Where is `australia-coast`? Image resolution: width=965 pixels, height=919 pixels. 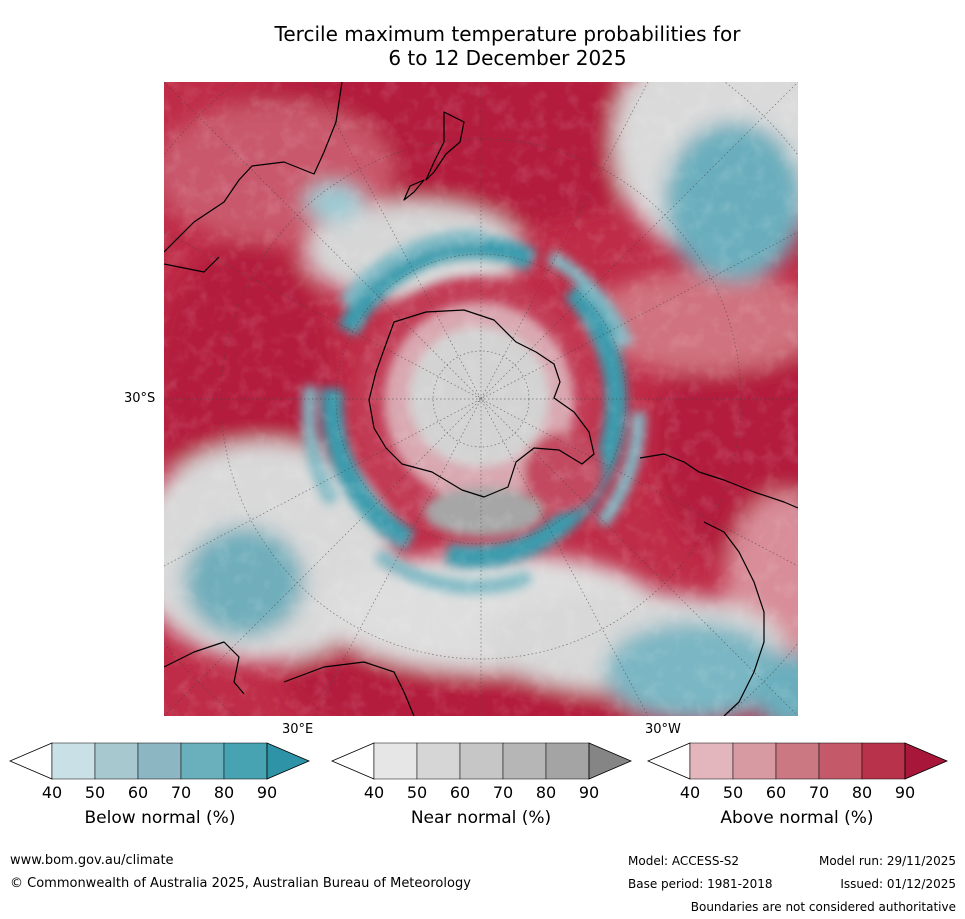 australia-coast is located at coordinates (253, 167).